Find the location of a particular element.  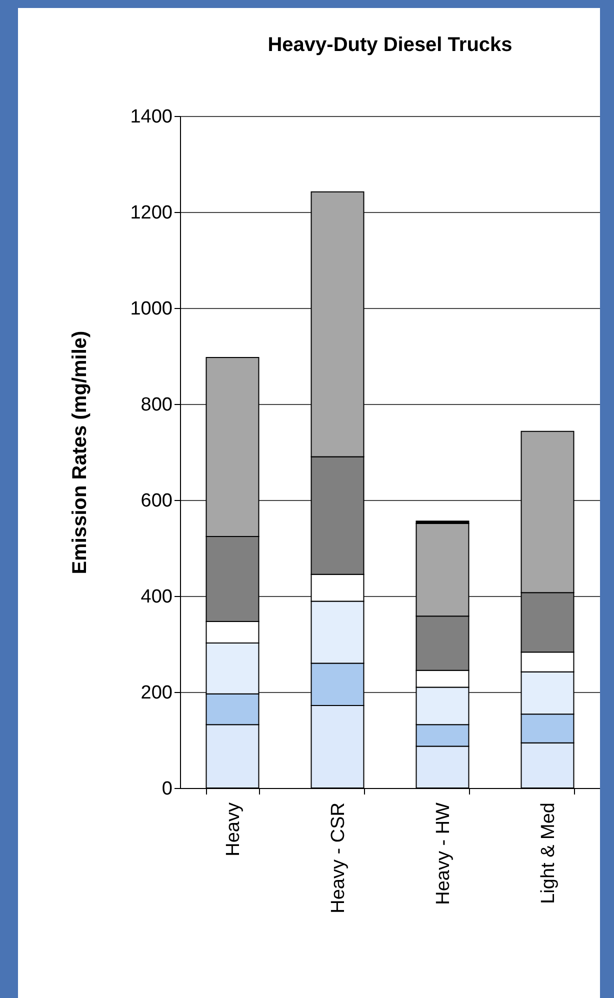

y-axis-title: Emission Rates (mg/mile) is located at coordinates (80, 452).